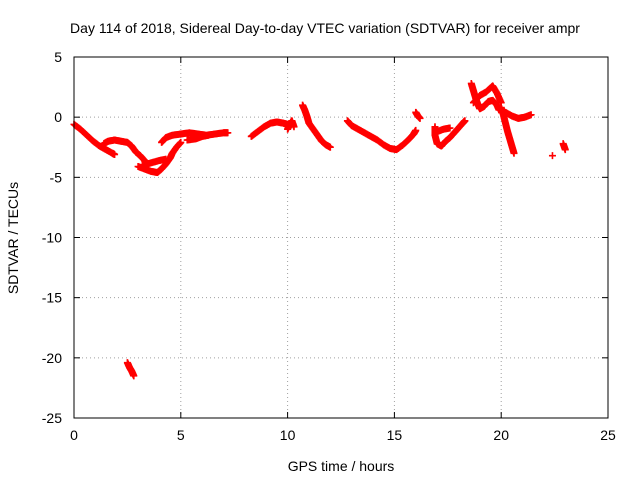  Describe the element at coordinates (181, 435) in the screenshot. I see `x-tick-label: 5` at that location.